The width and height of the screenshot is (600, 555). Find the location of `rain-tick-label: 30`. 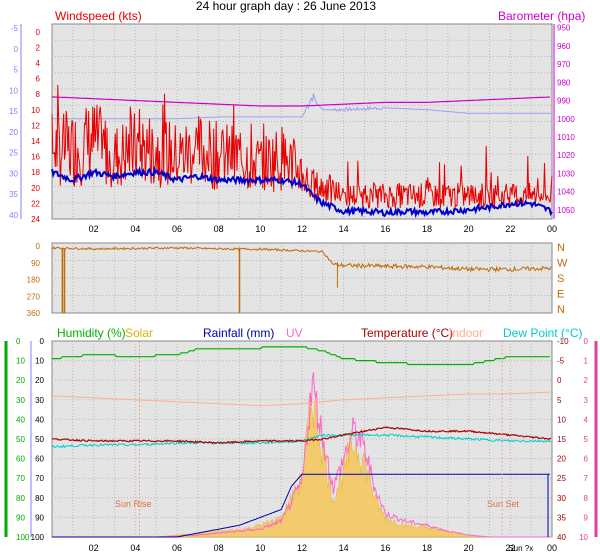

rain-tick-label: 30 is located at coordinates (39, 400).